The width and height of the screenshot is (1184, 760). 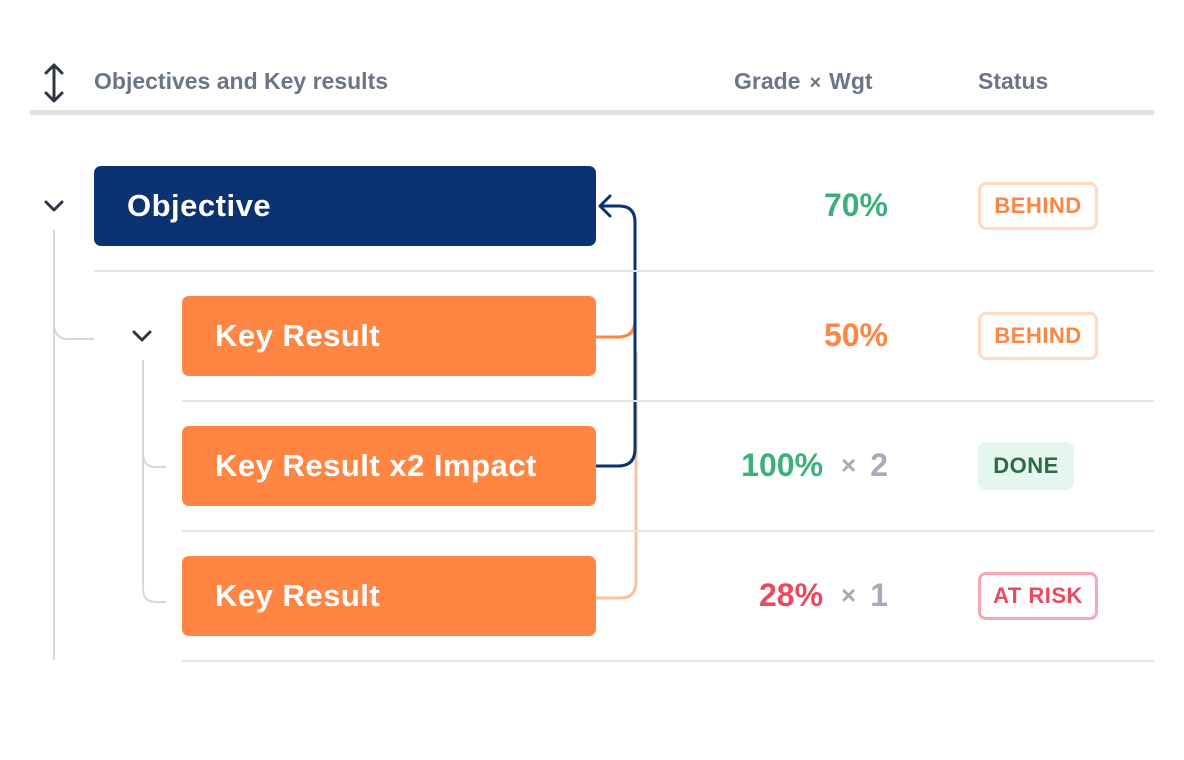 What do you see at coordinates (738, 465) in the screenshot?
I see `grade-cell: 100% × 2` at bounding box center [738, 465].